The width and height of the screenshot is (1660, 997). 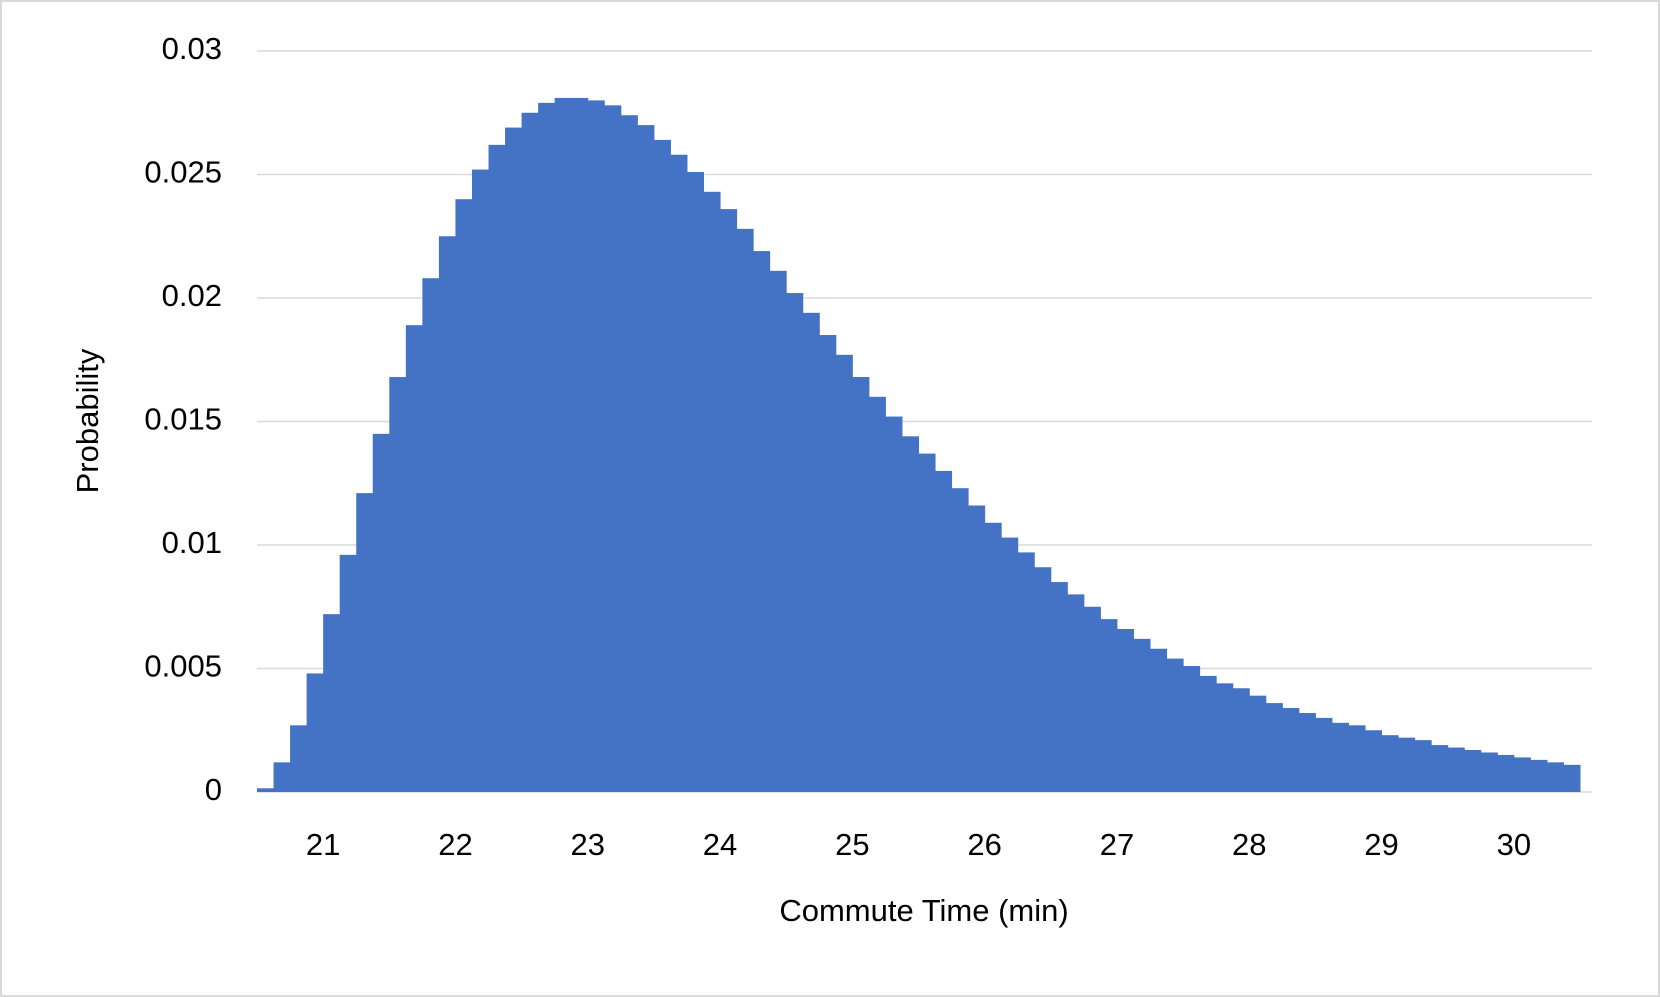 What do you see at coordinates (183, 172) in the screenshot?
I see `y-tick-label: 0.025` at bounding box center [183, 172].